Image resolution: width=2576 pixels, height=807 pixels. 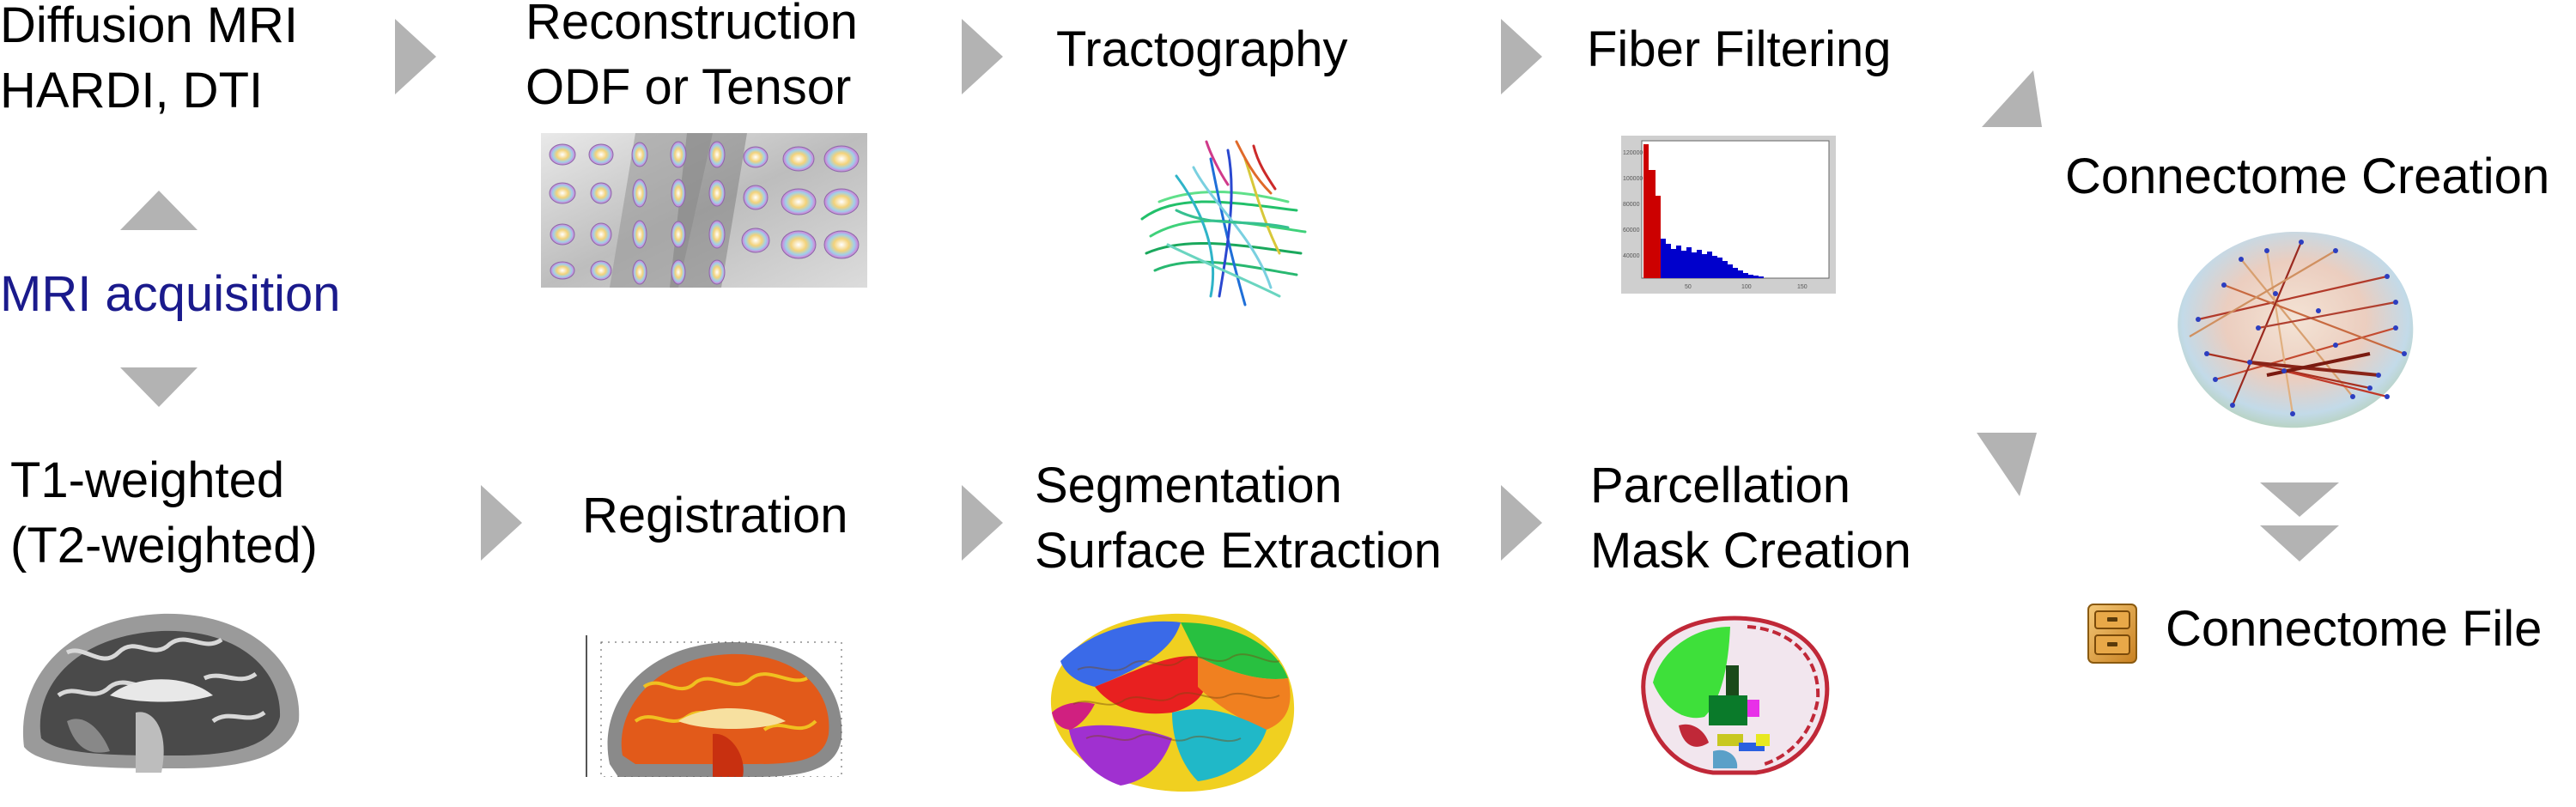 I want to click on label-reconstruction: Reconstruction ODF or Tensor, so click(x=692, y=57).